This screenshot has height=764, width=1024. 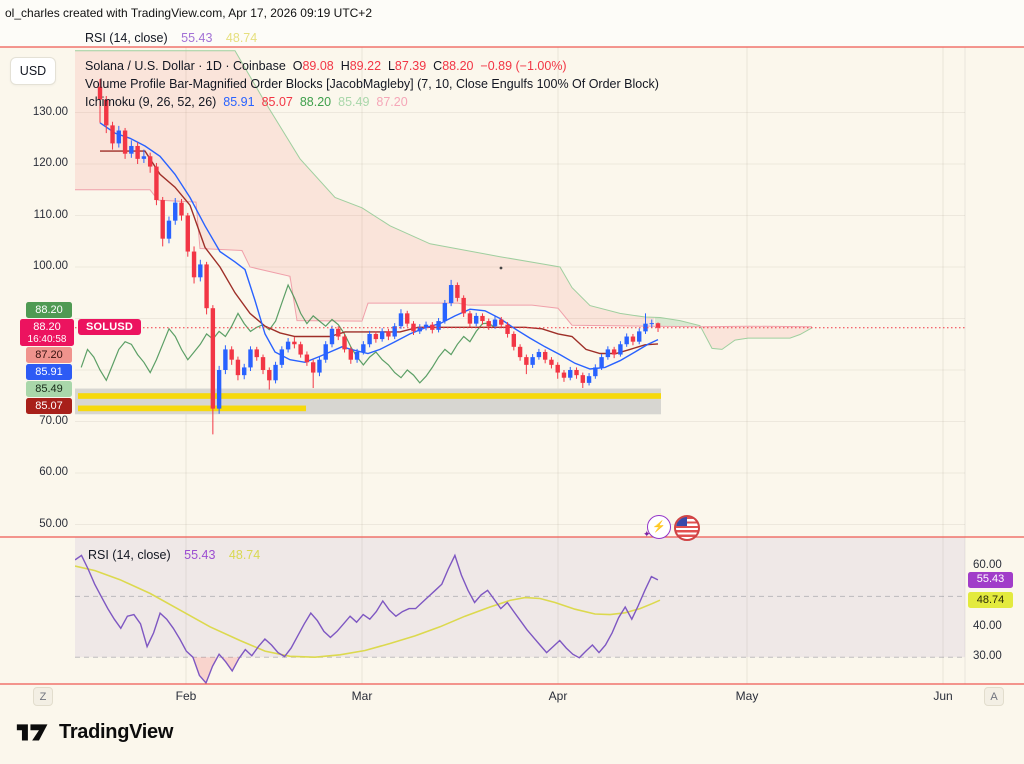 I want to click on change-value: −0.89 (−1.00%), so click(x=523, y=66).